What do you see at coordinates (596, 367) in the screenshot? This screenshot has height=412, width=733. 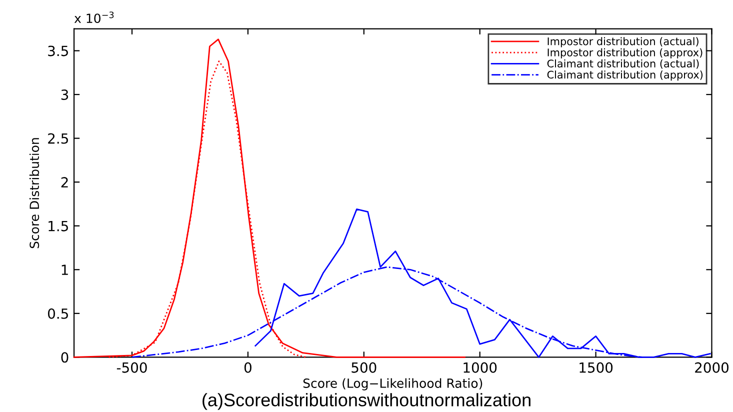 I see `x-tick-label: 1500` at bounding box center [596, 367].